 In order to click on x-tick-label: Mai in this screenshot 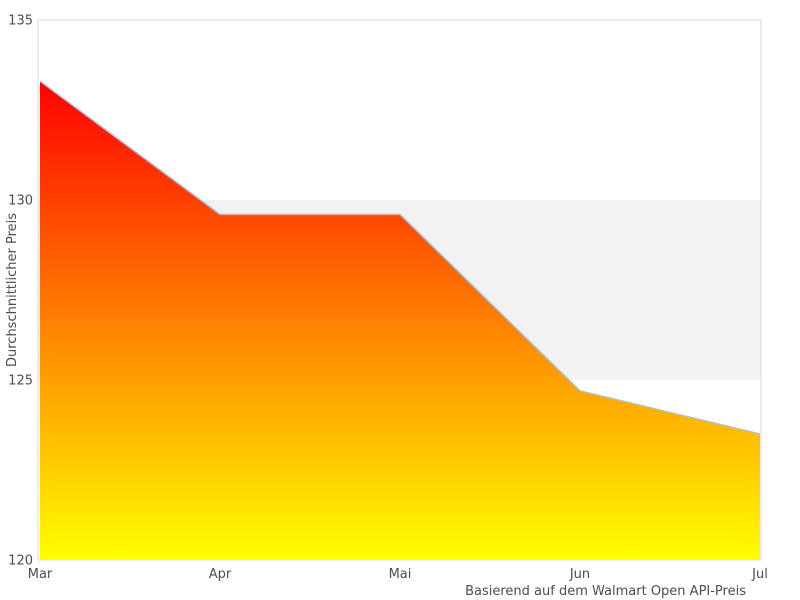, I will do `click(400, 574)`.